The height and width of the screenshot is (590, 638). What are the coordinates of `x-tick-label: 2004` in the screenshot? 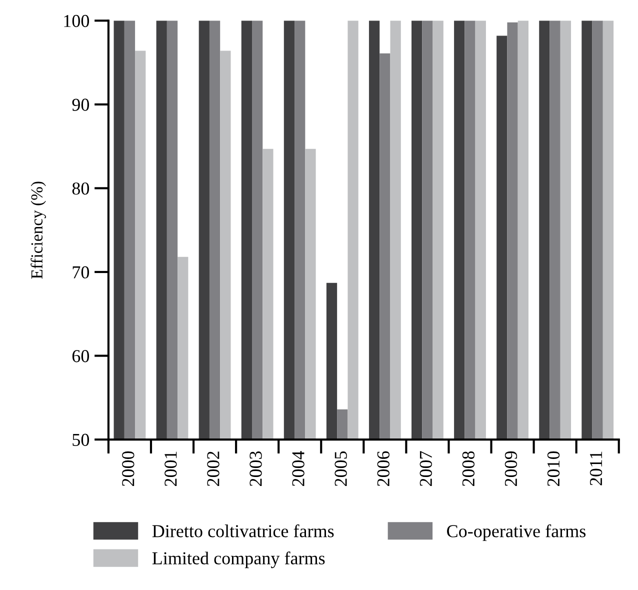 It's located at (298, 468).